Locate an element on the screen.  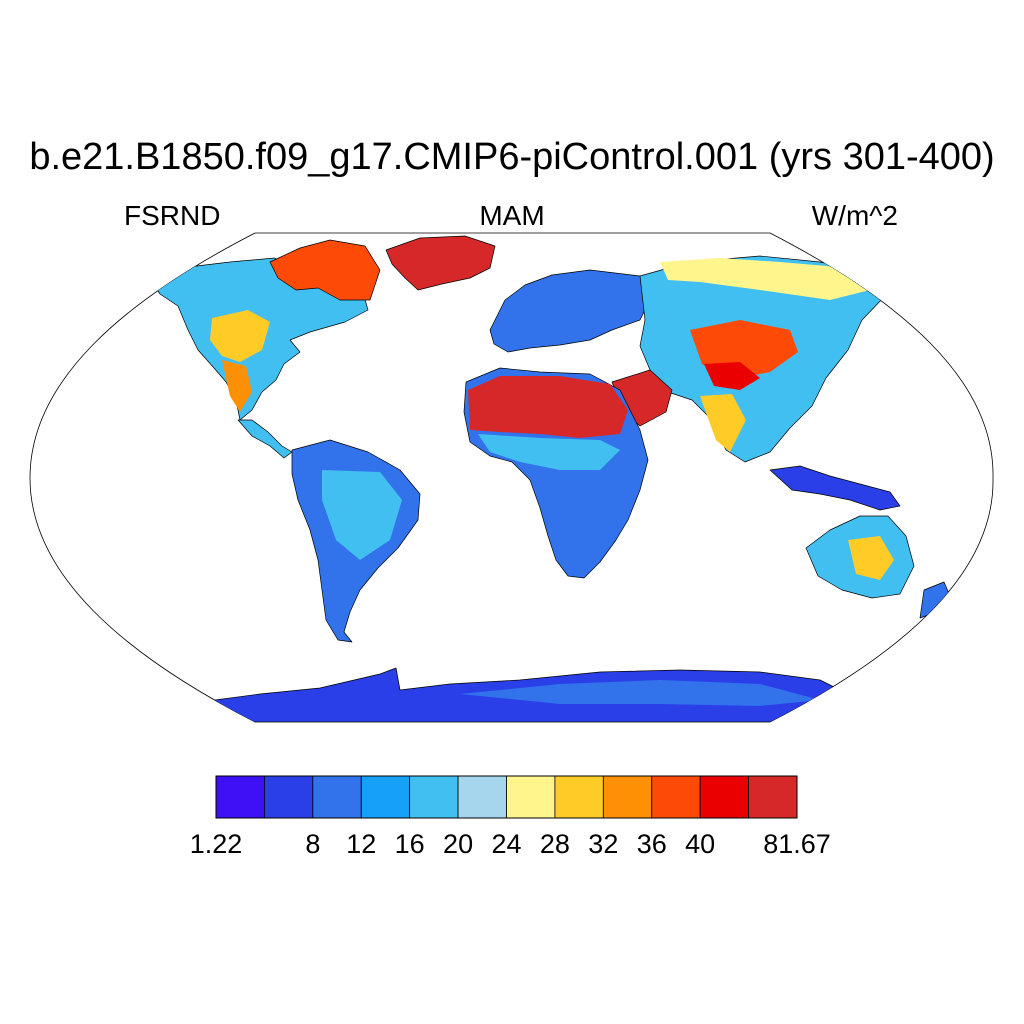
canadian-arctic-region is located at coordinates (325, 270).